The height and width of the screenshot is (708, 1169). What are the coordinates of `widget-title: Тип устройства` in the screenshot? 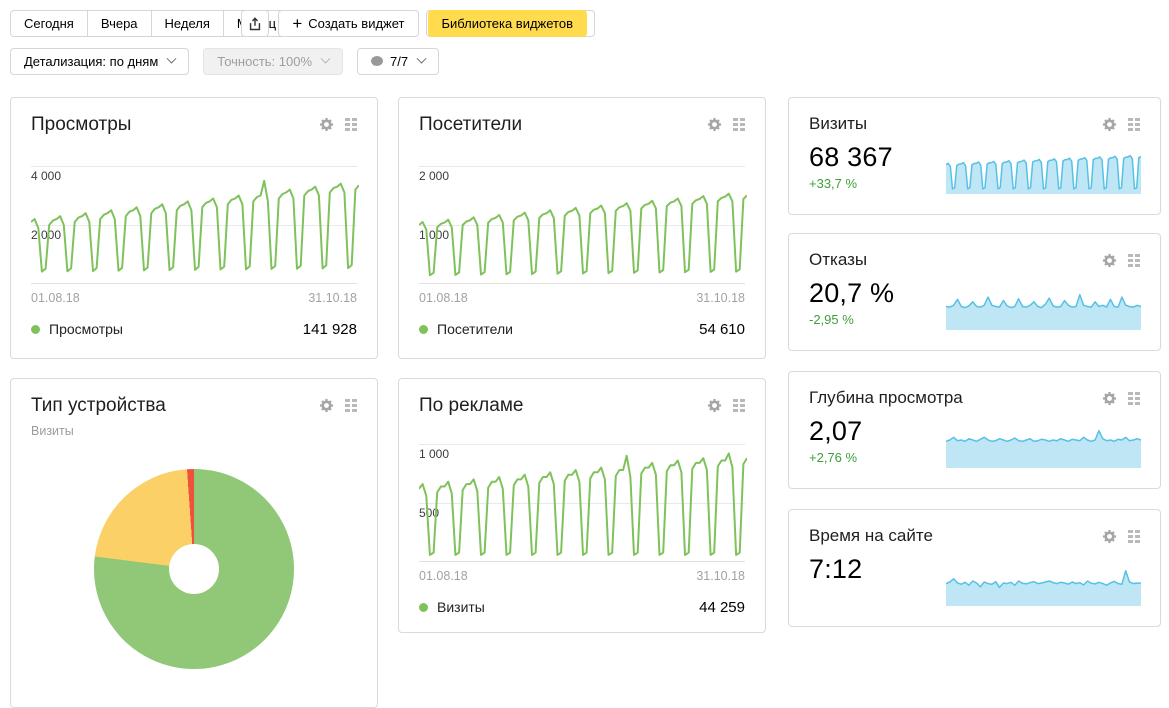 It's located at (98, 405).